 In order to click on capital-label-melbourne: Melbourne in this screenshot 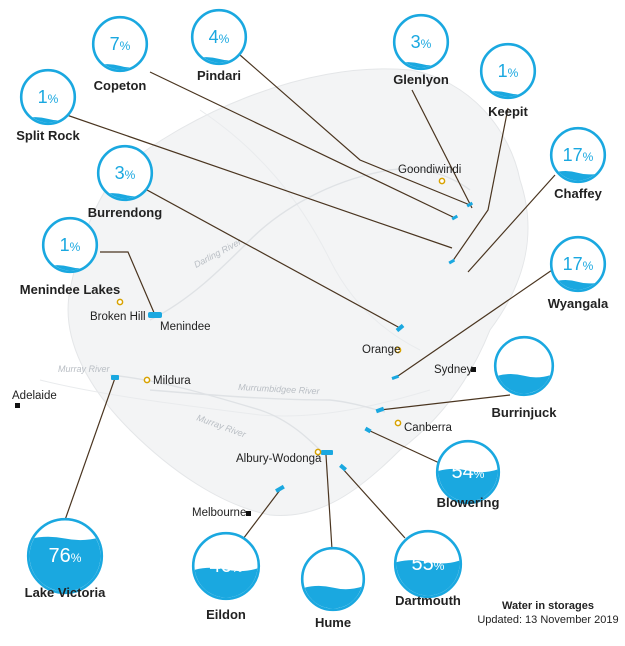, I will do `click(219, 513)`.